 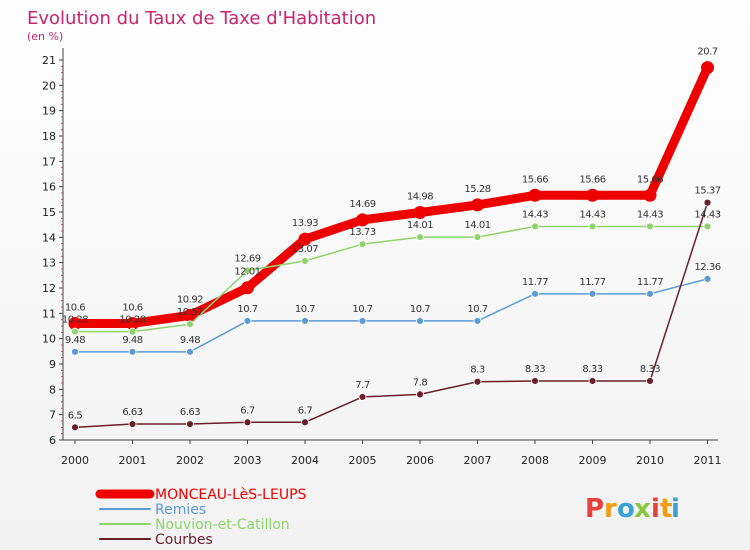 What do you see at coordinates (666, 509) in the screenshot?
I see `logo-letter: t` at bounding box center [666, 509].